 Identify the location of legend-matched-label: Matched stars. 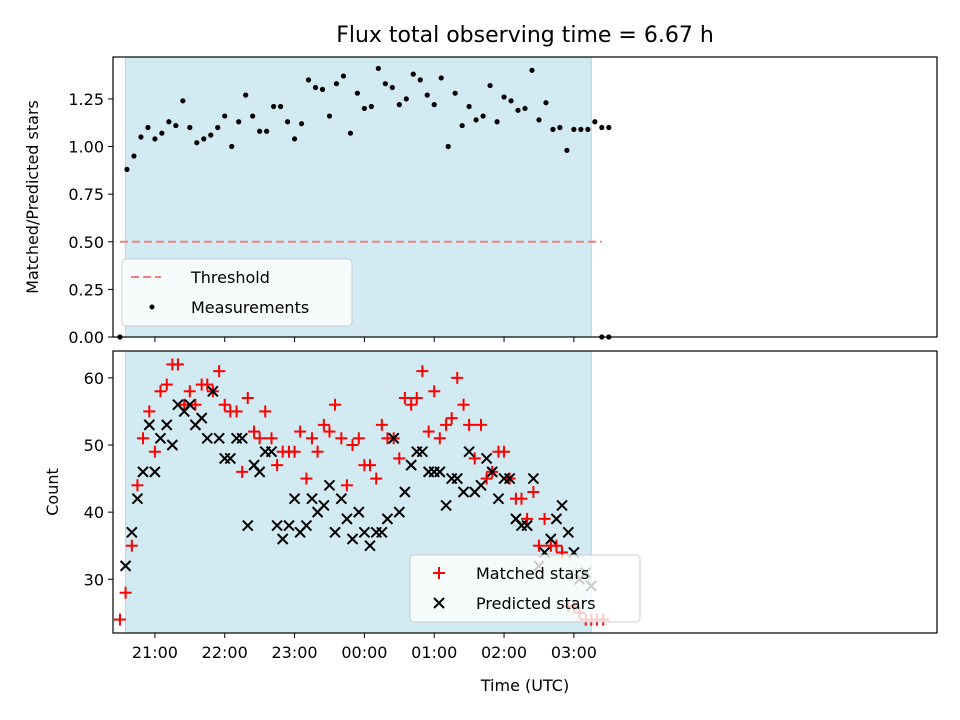
(532, 573).